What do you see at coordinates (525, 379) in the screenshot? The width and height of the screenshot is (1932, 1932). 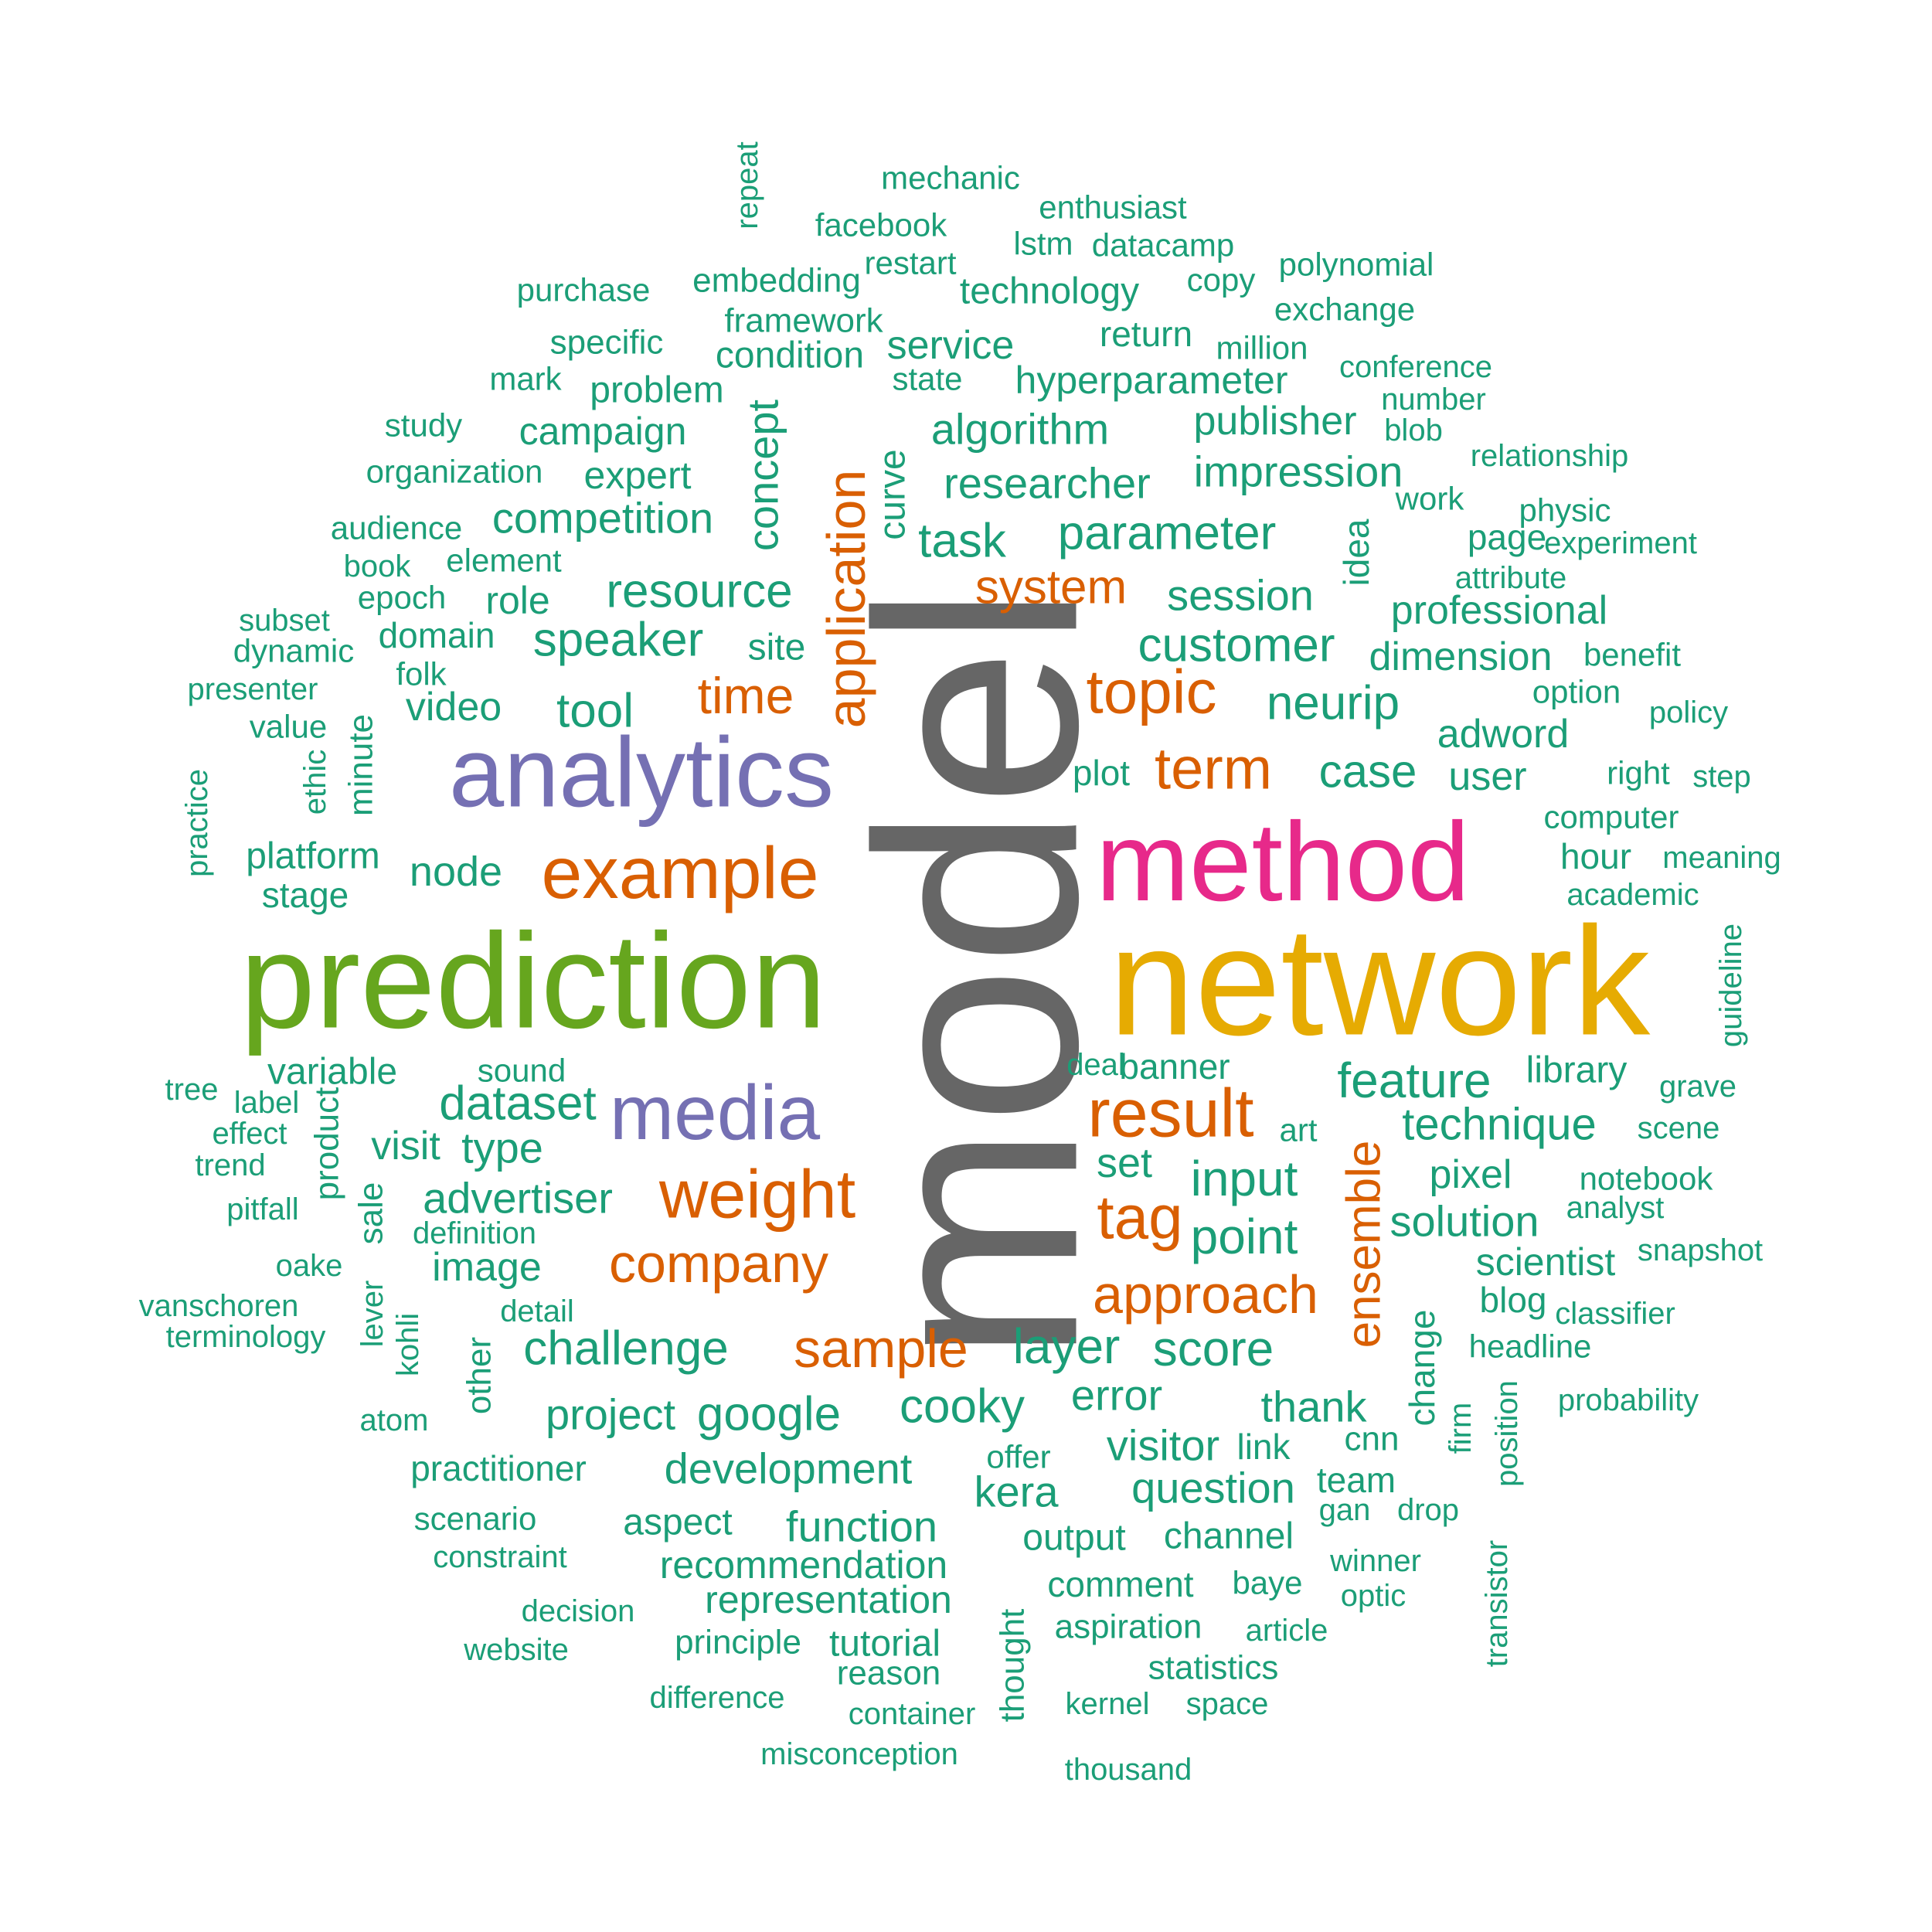 I see `word-mark: mark` at bounding box center [525, 379].